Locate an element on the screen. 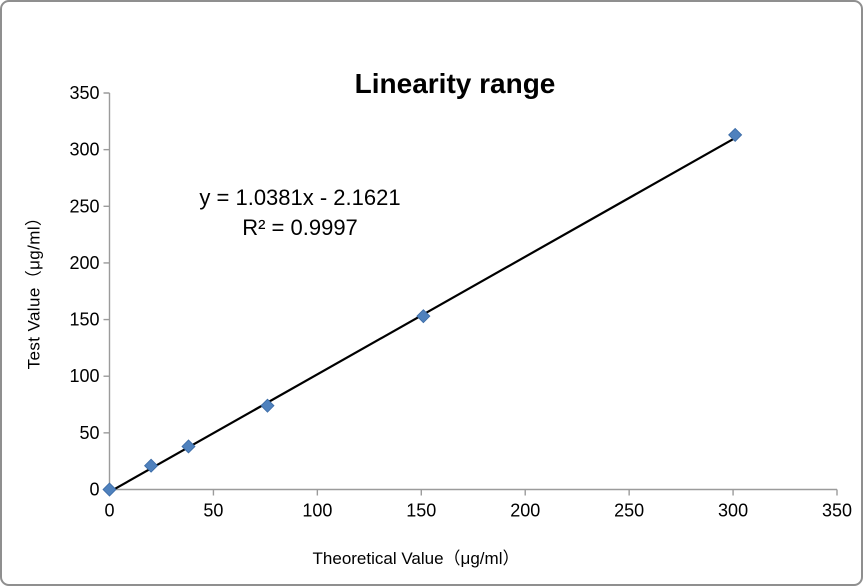  x-axis-title: Theoretical Value（μg/ml） is located at coordinates (416, 558).